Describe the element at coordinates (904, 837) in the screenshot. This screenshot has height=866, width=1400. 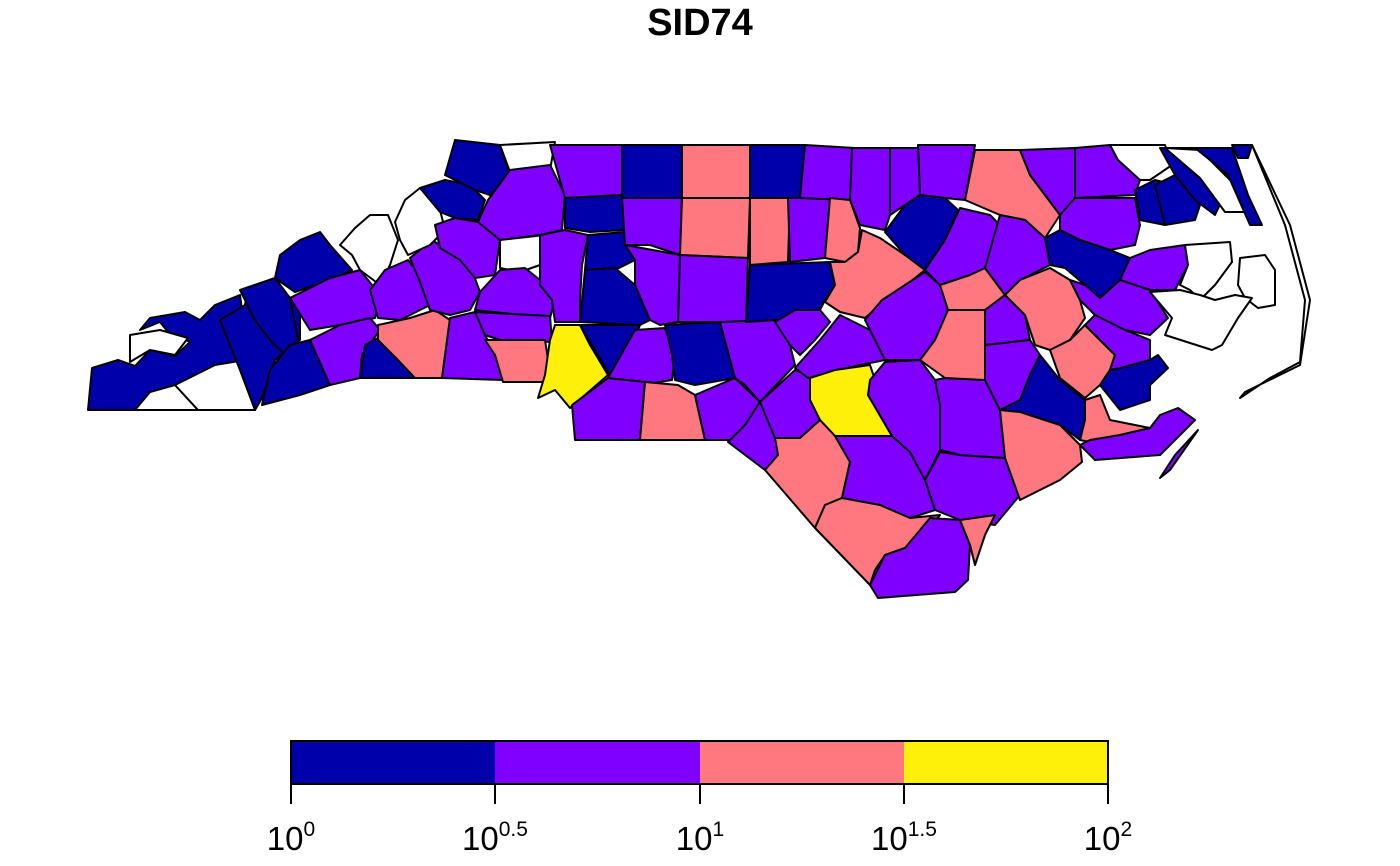
I see `legend-tick-label: 101.5` at that location.